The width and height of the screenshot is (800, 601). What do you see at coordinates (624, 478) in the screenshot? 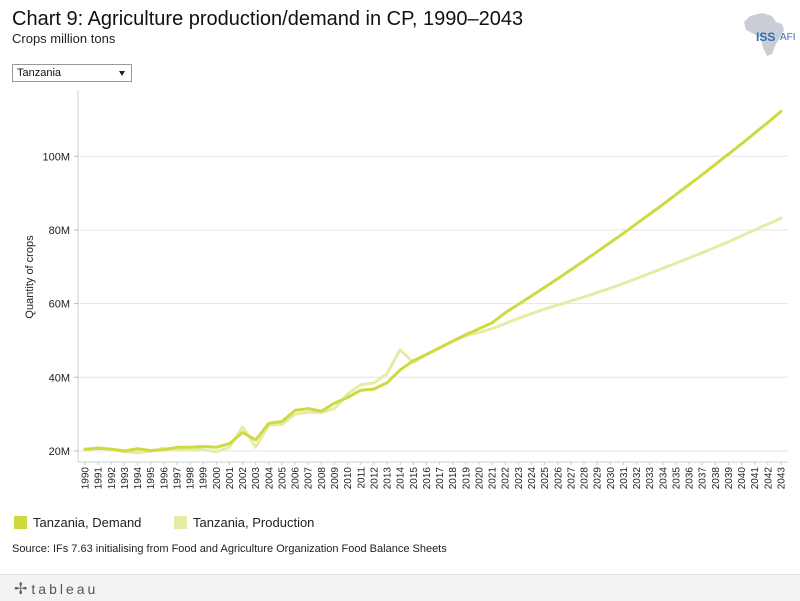
I see `x-tick-label: 2031` at bounding box center [624, 478].